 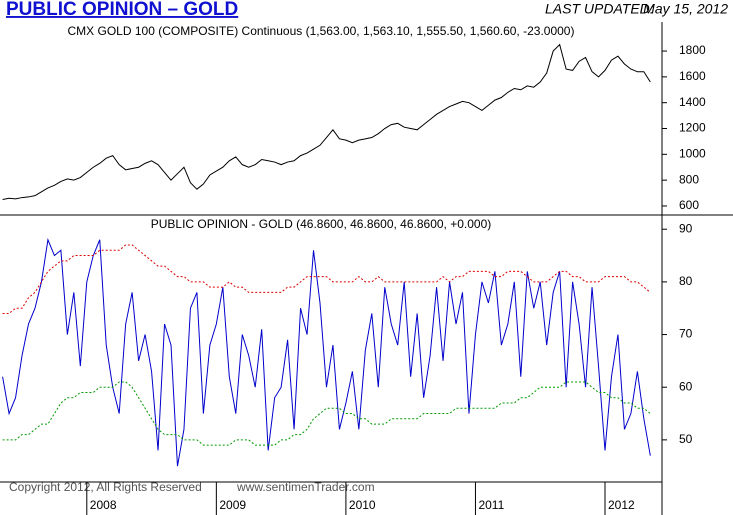 I want to click on y-tick-label: 1400, so click(x=692, y=102).